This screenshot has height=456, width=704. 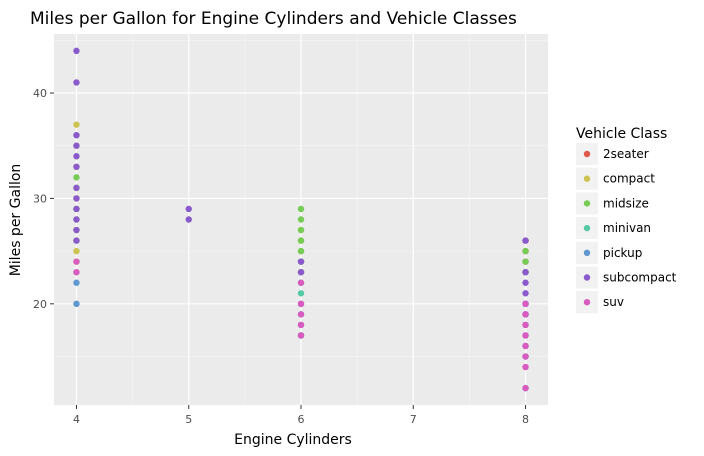 I want to click on legend-label-midsize: midsize, so click(x=626, y=203).